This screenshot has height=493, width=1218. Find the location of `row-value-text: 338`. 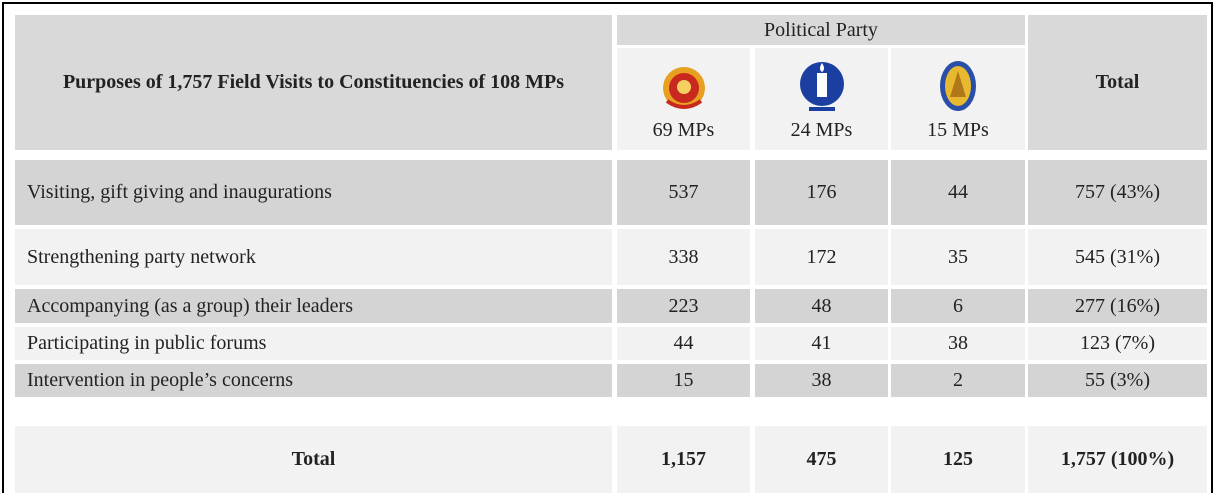

row-value-text: 338 is located at coordinates (683, 256).